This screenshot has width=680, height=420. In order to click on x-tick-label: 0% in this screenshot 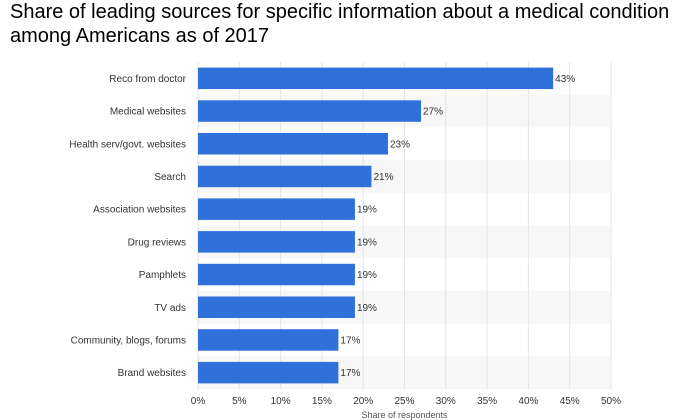, I will do `click(198, 401)`.